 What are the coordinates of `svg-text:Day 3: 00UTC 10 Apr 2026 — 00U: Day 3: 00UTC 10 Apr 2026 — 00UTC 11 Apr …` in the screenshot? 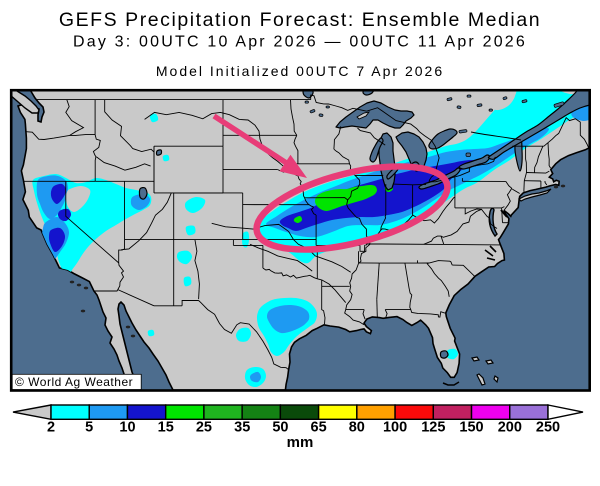 It's located at (300, 42).